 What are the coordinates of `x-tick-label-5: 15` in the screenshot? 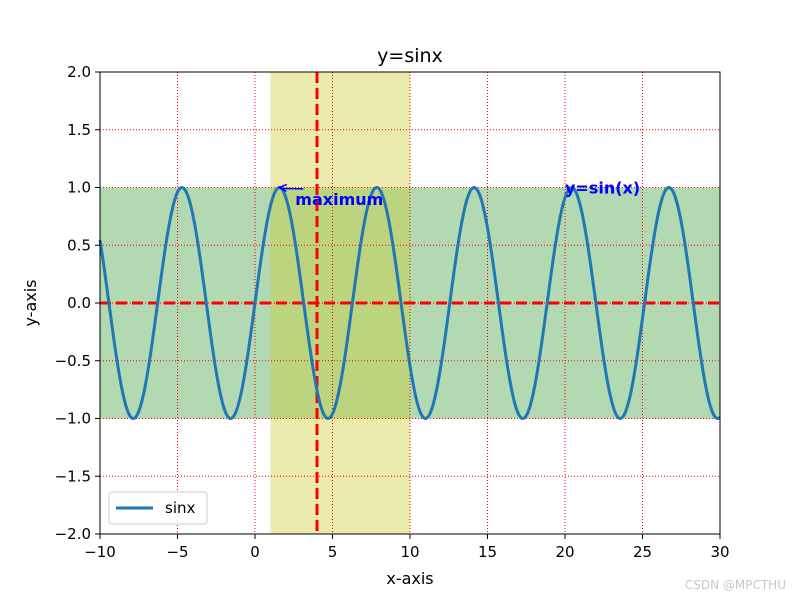 It's located at (487, 552).